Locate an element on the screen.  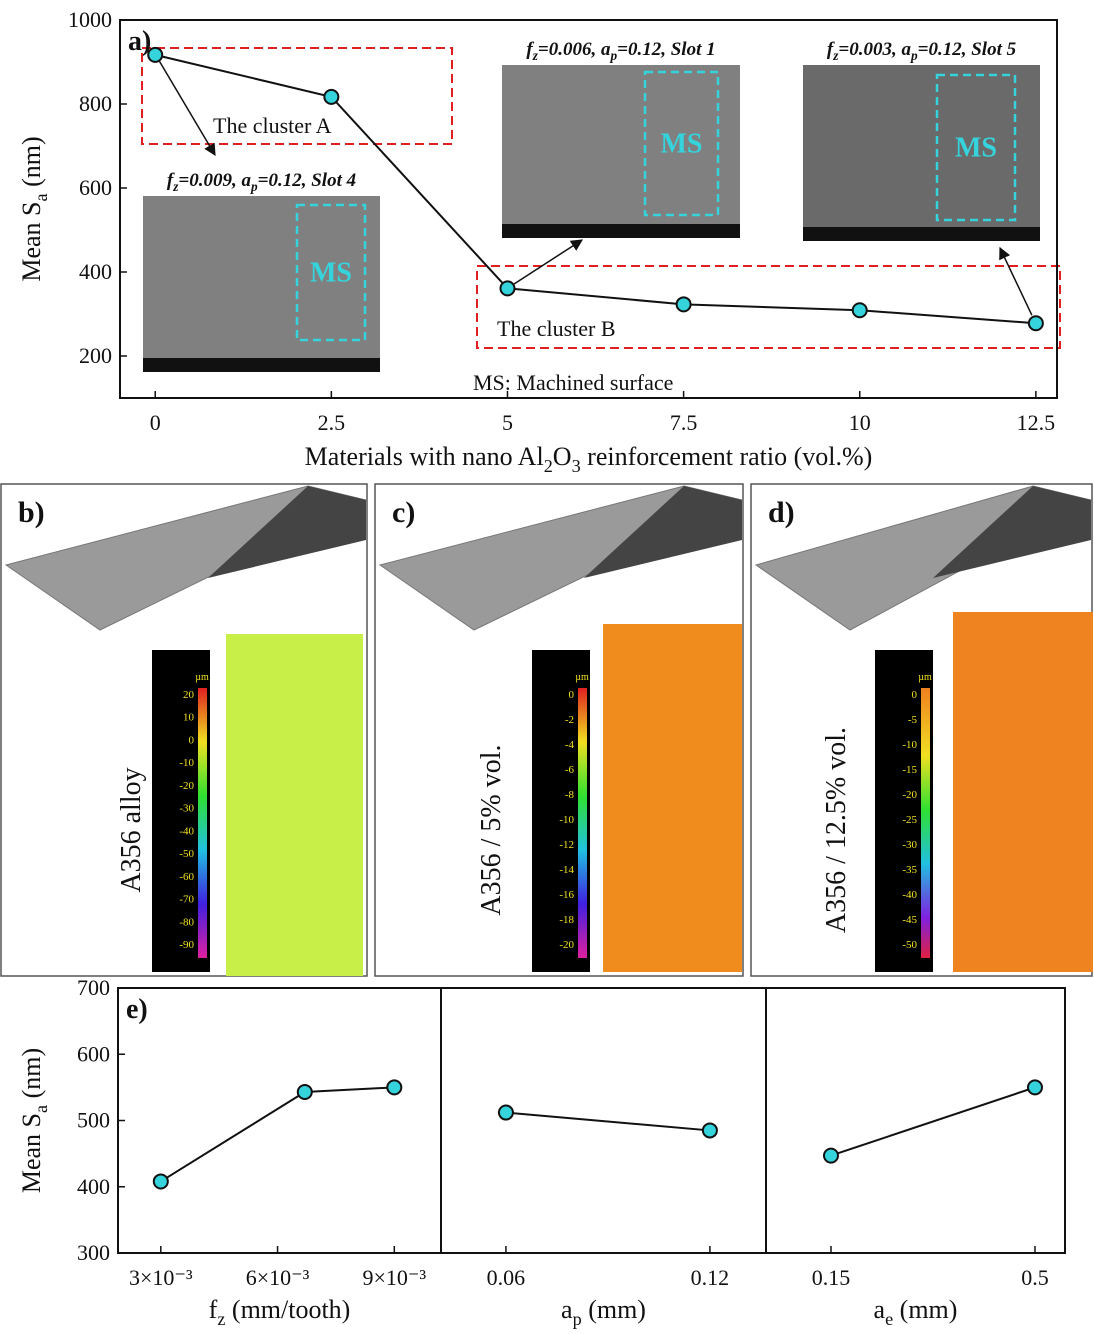
colorbar-tick-label: -12 is located at coordinates (566, 845).